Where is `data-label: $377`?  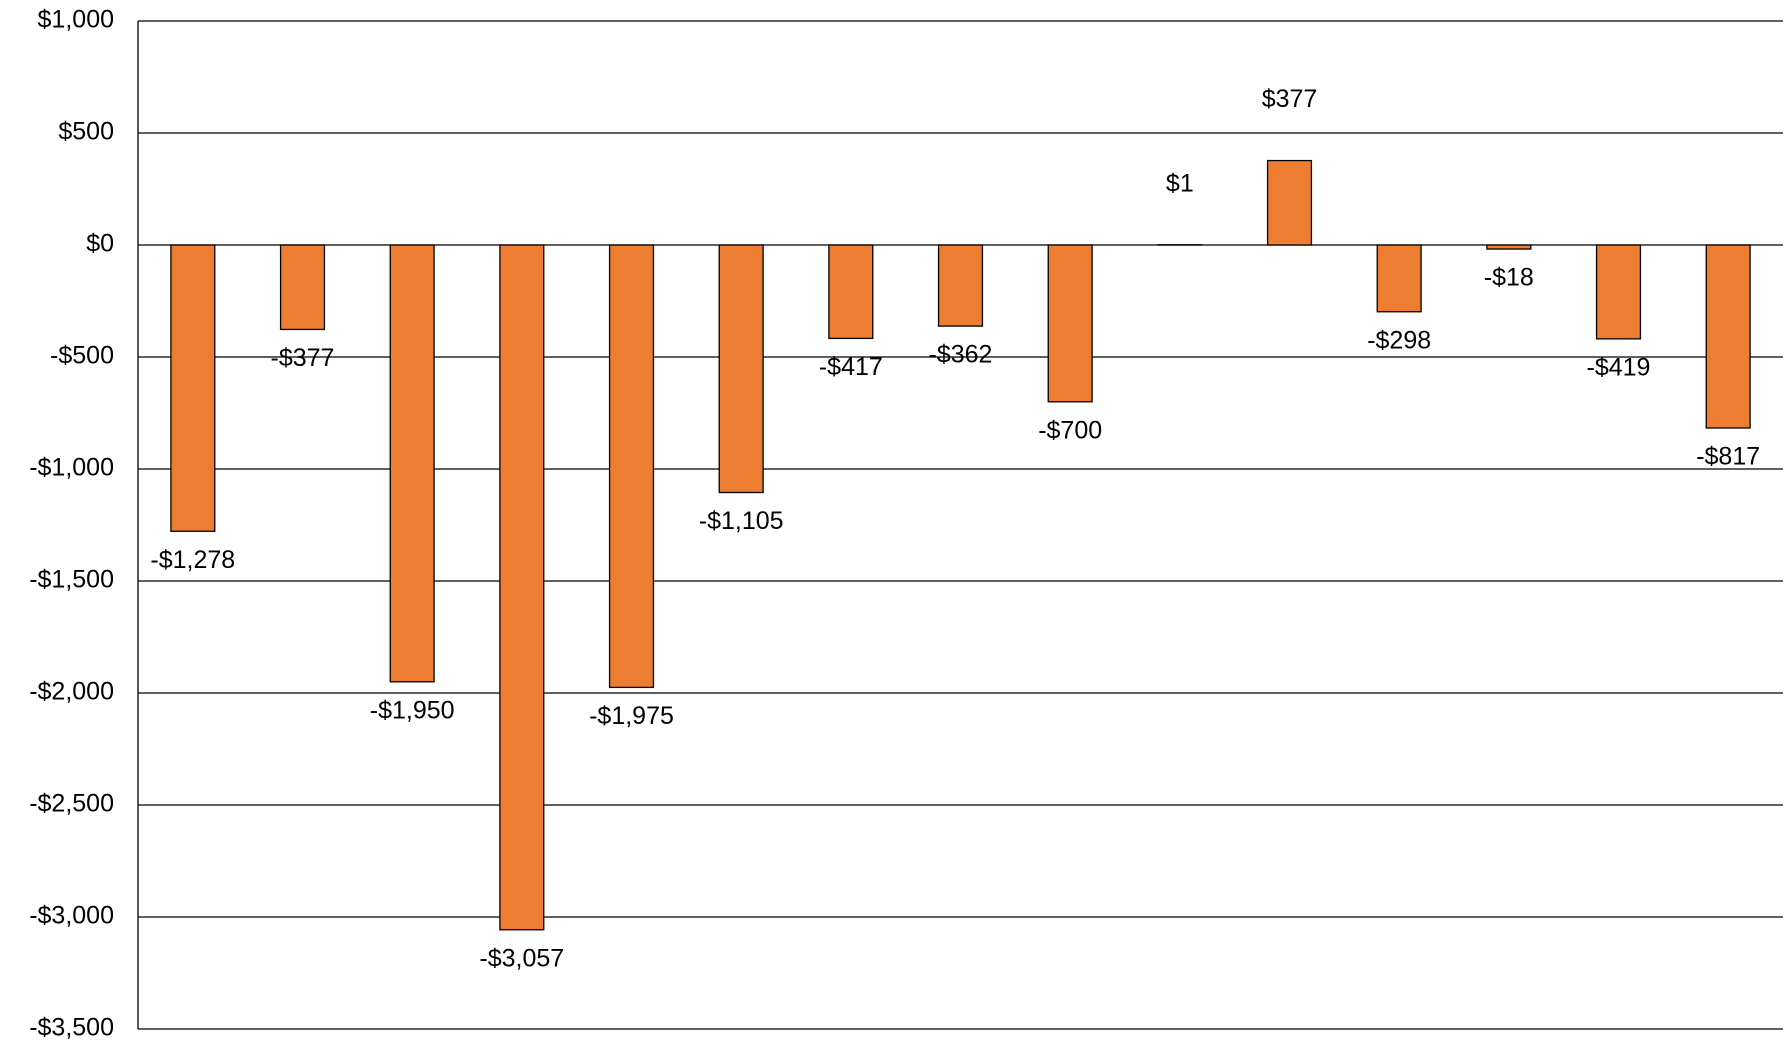
data-label: $377 is located at coordinates (1290, 99).